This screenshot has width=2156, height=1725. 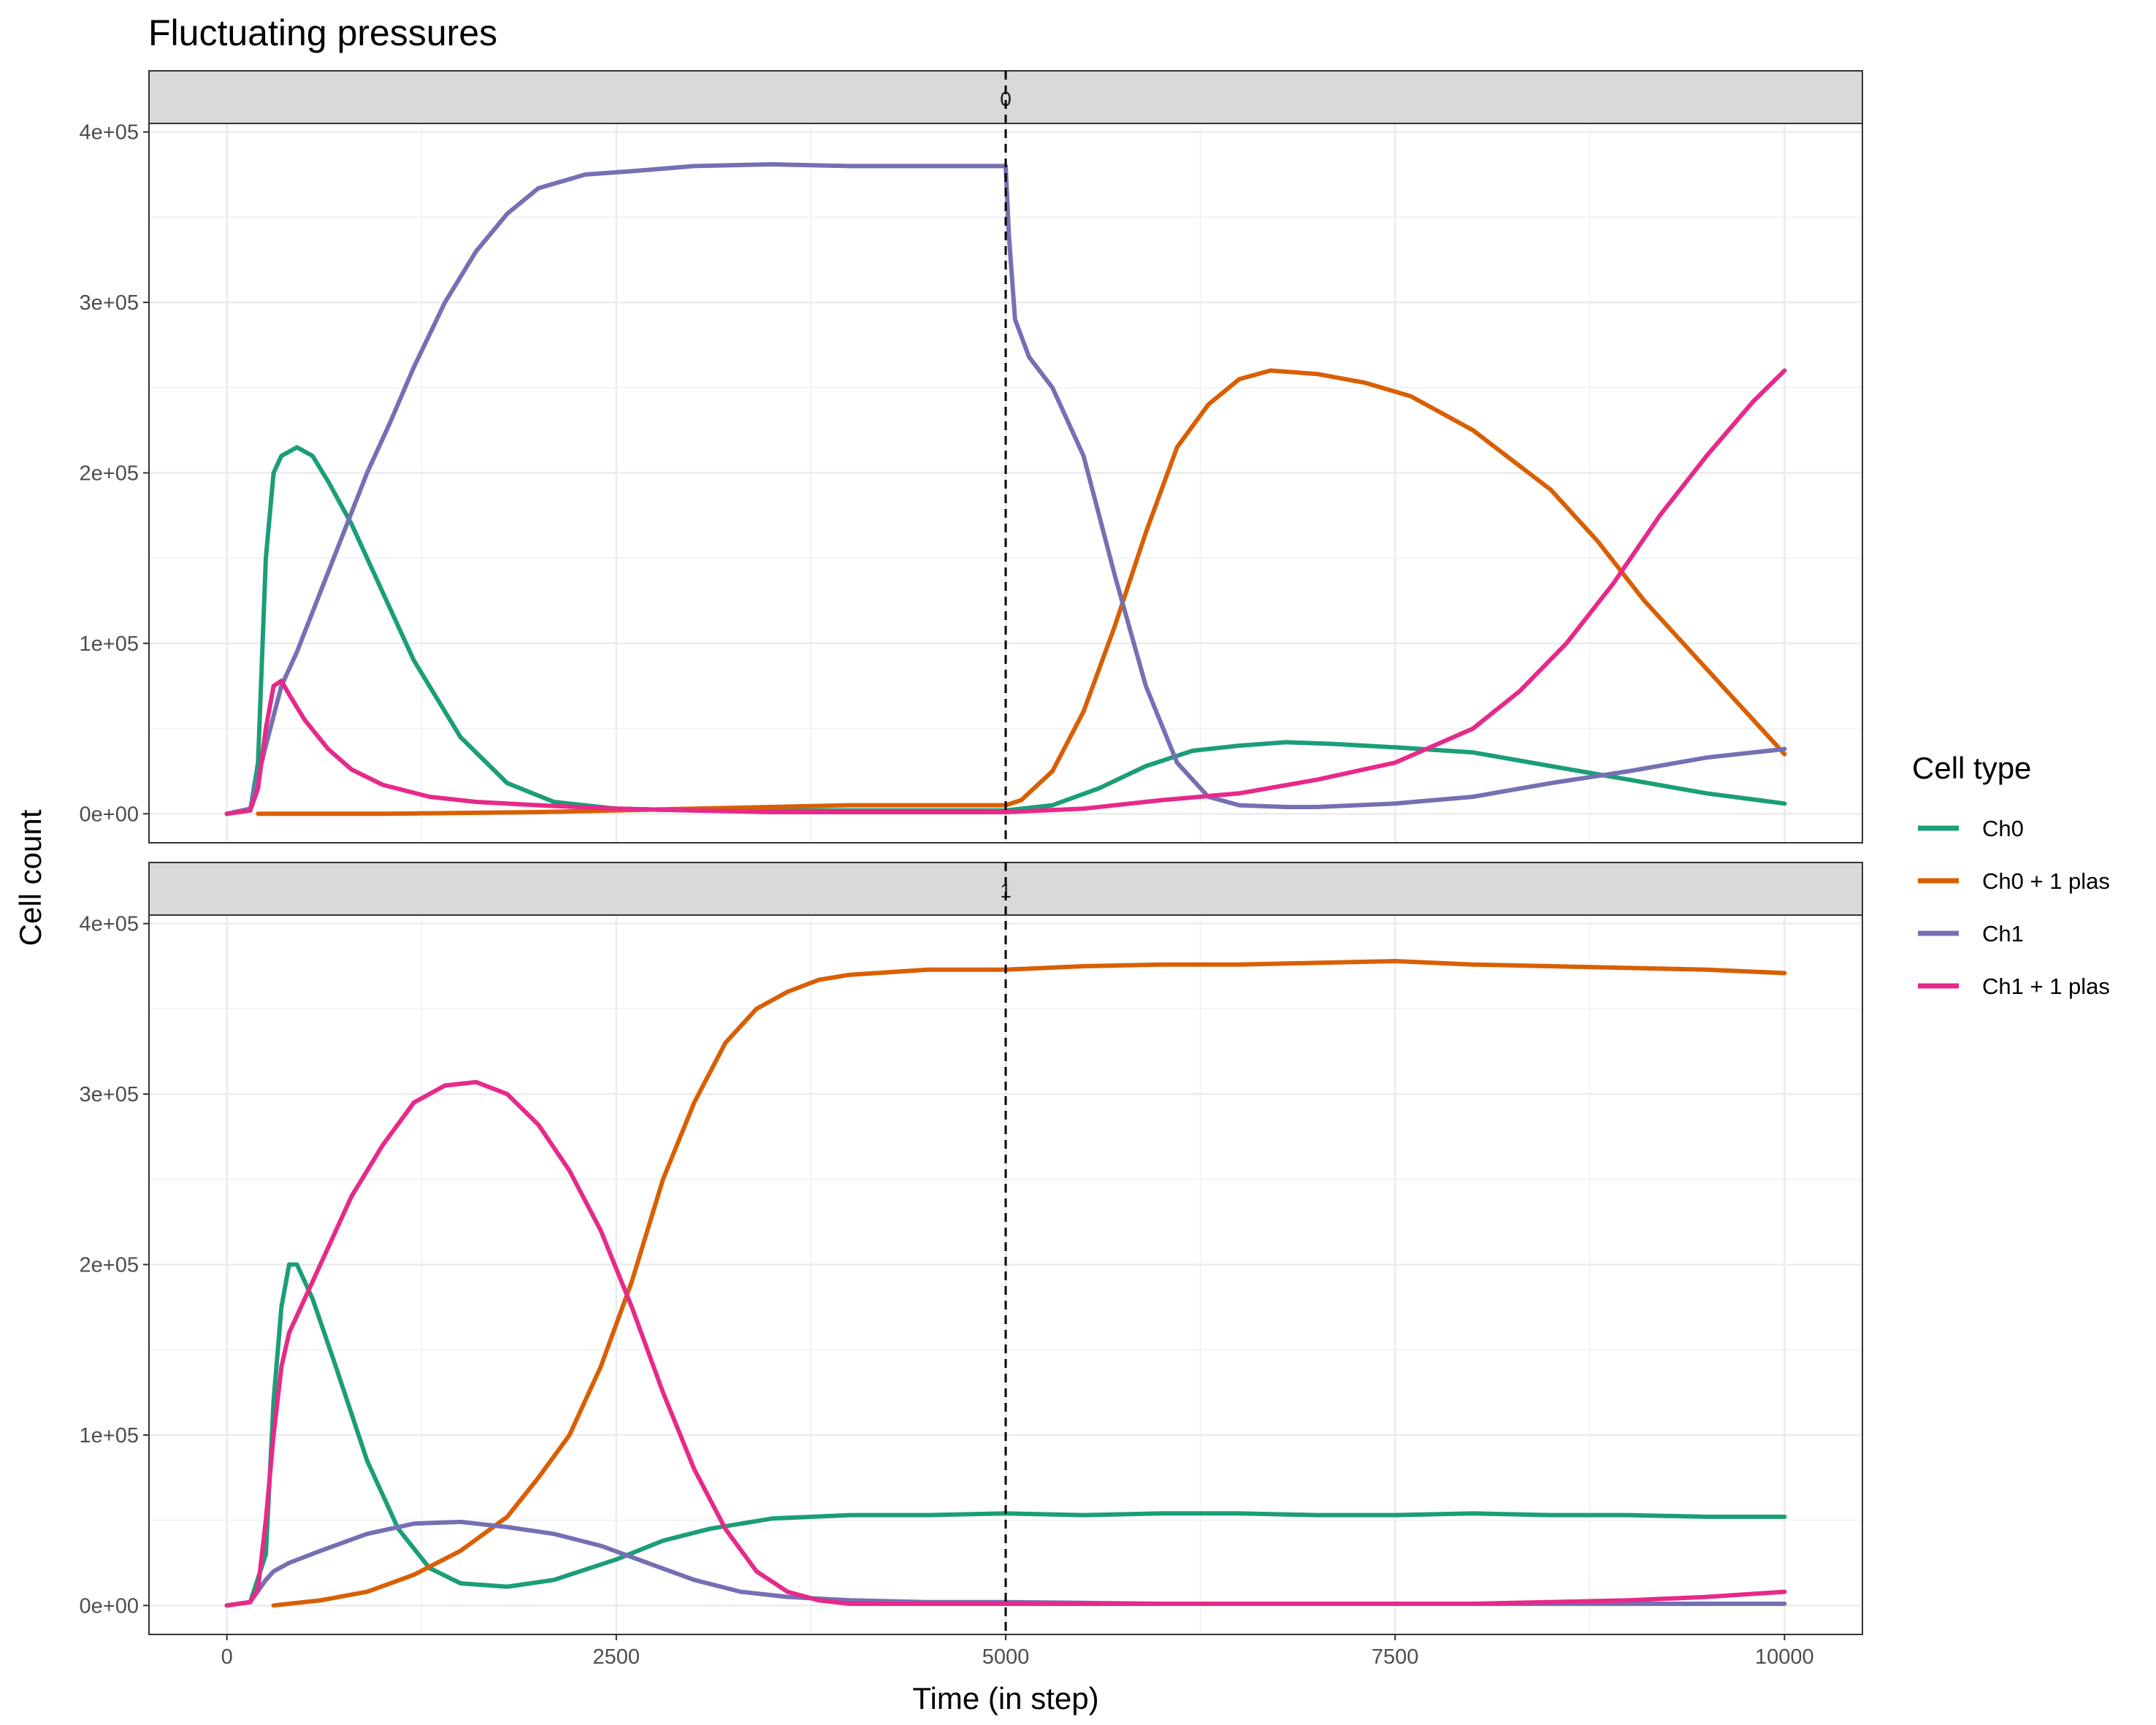 What do you see at coordinates (227, 1657) in the screenshot?
I see `x-tick-label: 0` at bounding box center [227, 1657].